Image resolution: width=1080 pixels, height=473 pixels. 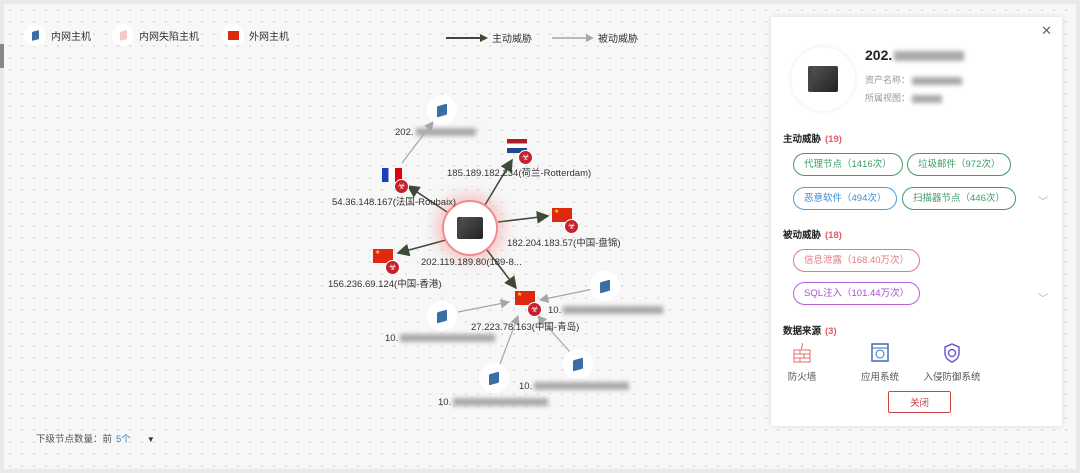 What do you see at coordinates (845, 198) in the screenshot?
I see `threat-tag: 恶意软件（494次）` at bounding box center [845, 198].